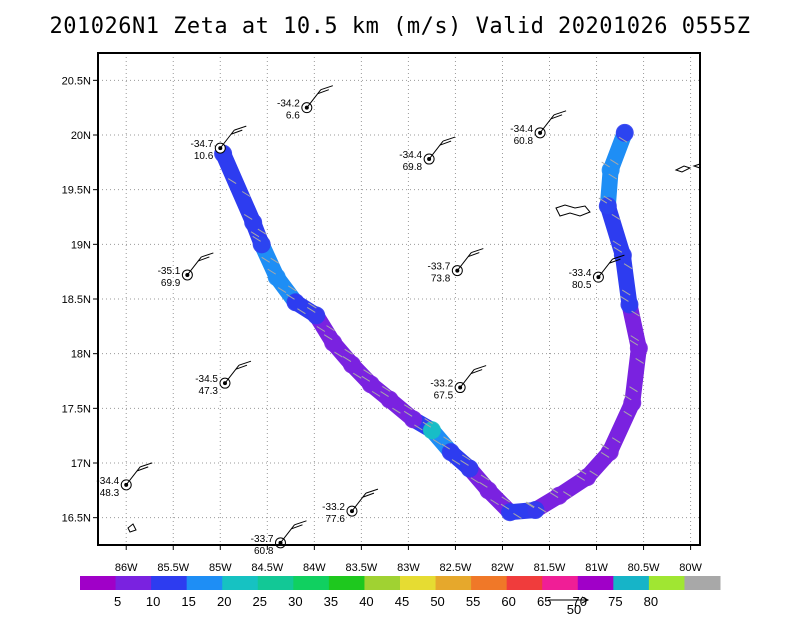 This screenshot has width=800, height=618. What do you see at coordinates (206, 379) in the screenshot?
I see `station-value-top: -34.5` at bounding box center [206, 379].